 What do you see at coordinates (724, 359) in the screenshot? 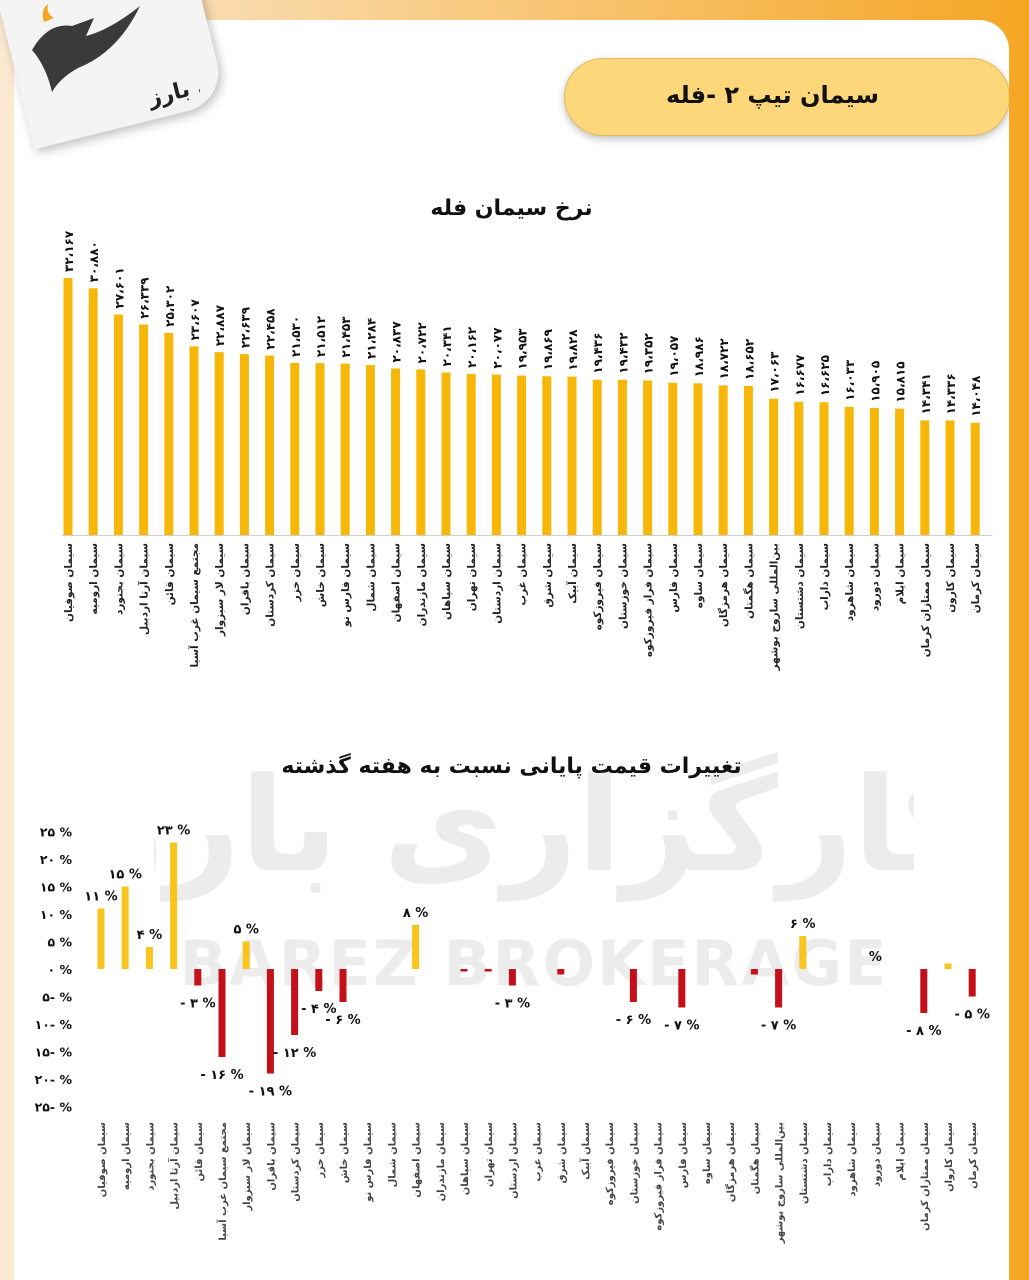
I see `price-value-label: ۱۸،۷۲۲` at bounding box center [724, 359].